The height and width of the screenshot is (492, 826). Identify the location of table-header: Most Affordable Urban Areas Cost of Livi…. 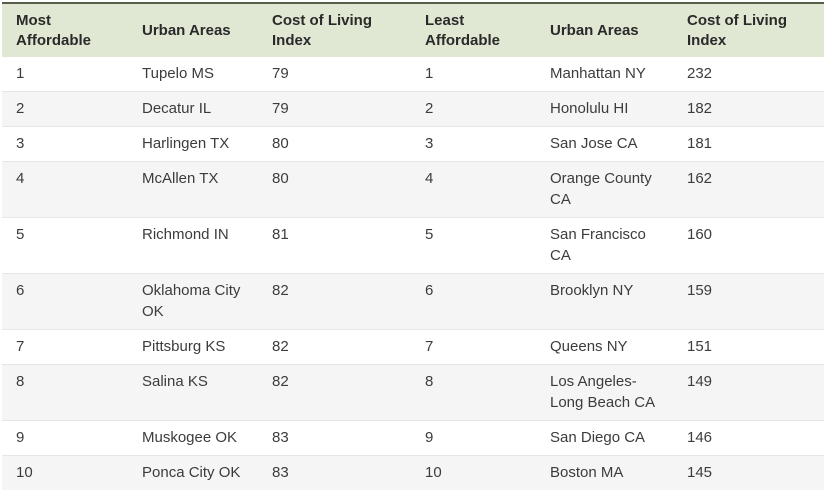
(413, 30).